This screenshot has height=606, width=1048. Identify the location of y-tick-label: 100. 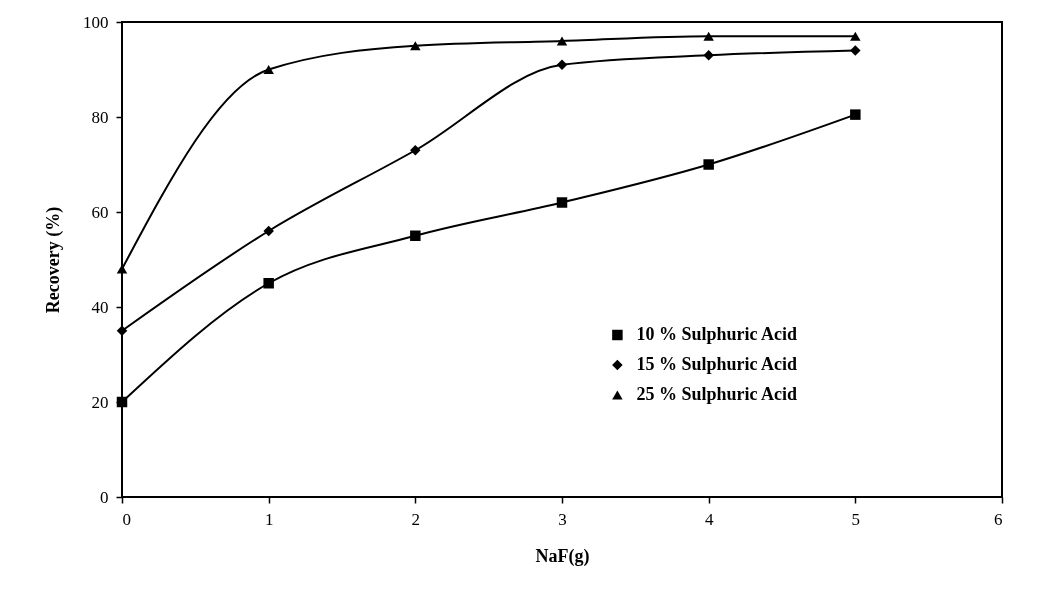
(96, 22).